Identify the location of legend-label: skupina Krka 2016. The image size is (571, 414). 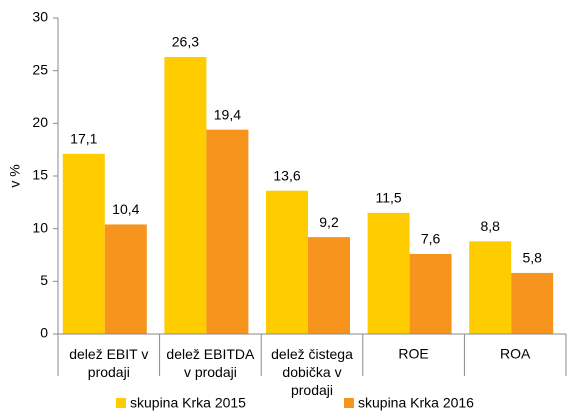
(416, 403).